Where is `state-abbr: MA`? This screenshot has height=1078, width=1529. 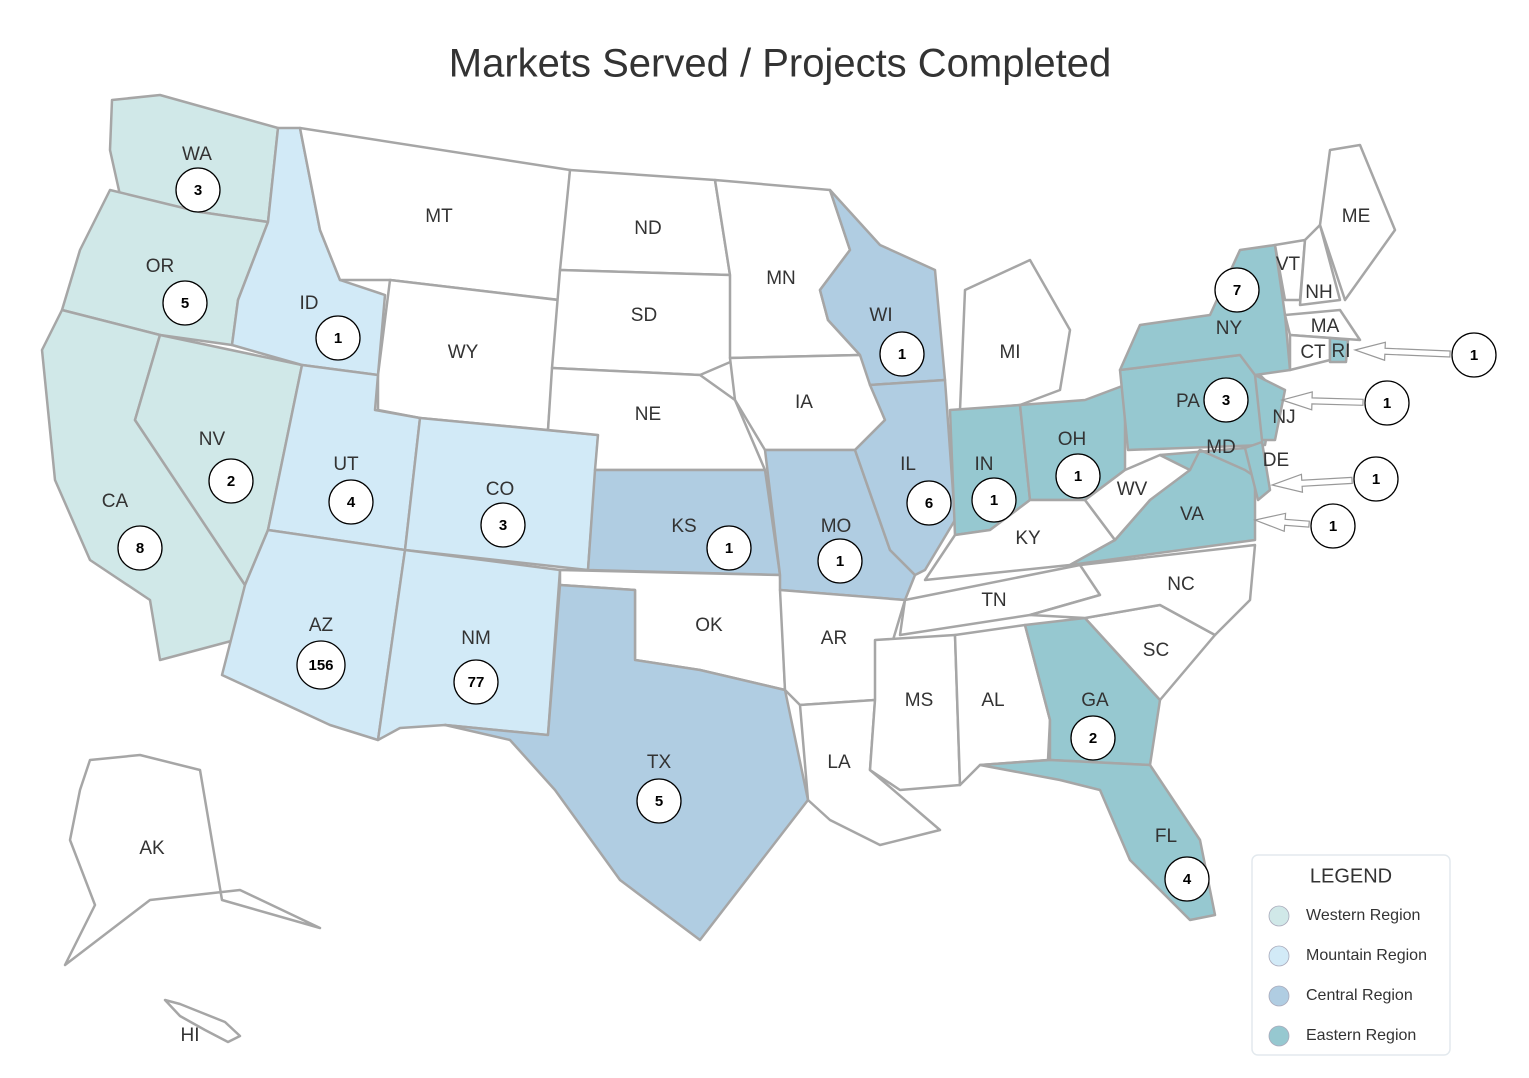
state-abbr: MA is located at coordinates (1325, 326).